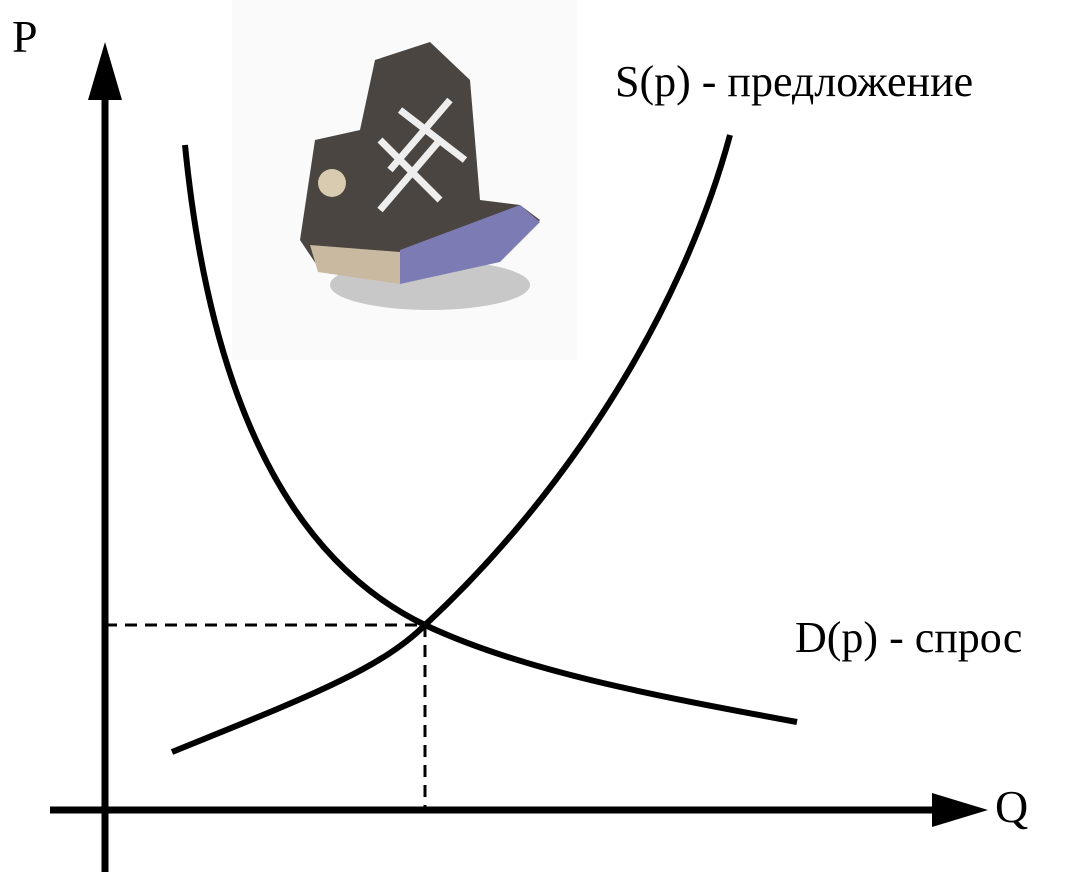  I want to click on x-axis-arrow, so click(960, 810).